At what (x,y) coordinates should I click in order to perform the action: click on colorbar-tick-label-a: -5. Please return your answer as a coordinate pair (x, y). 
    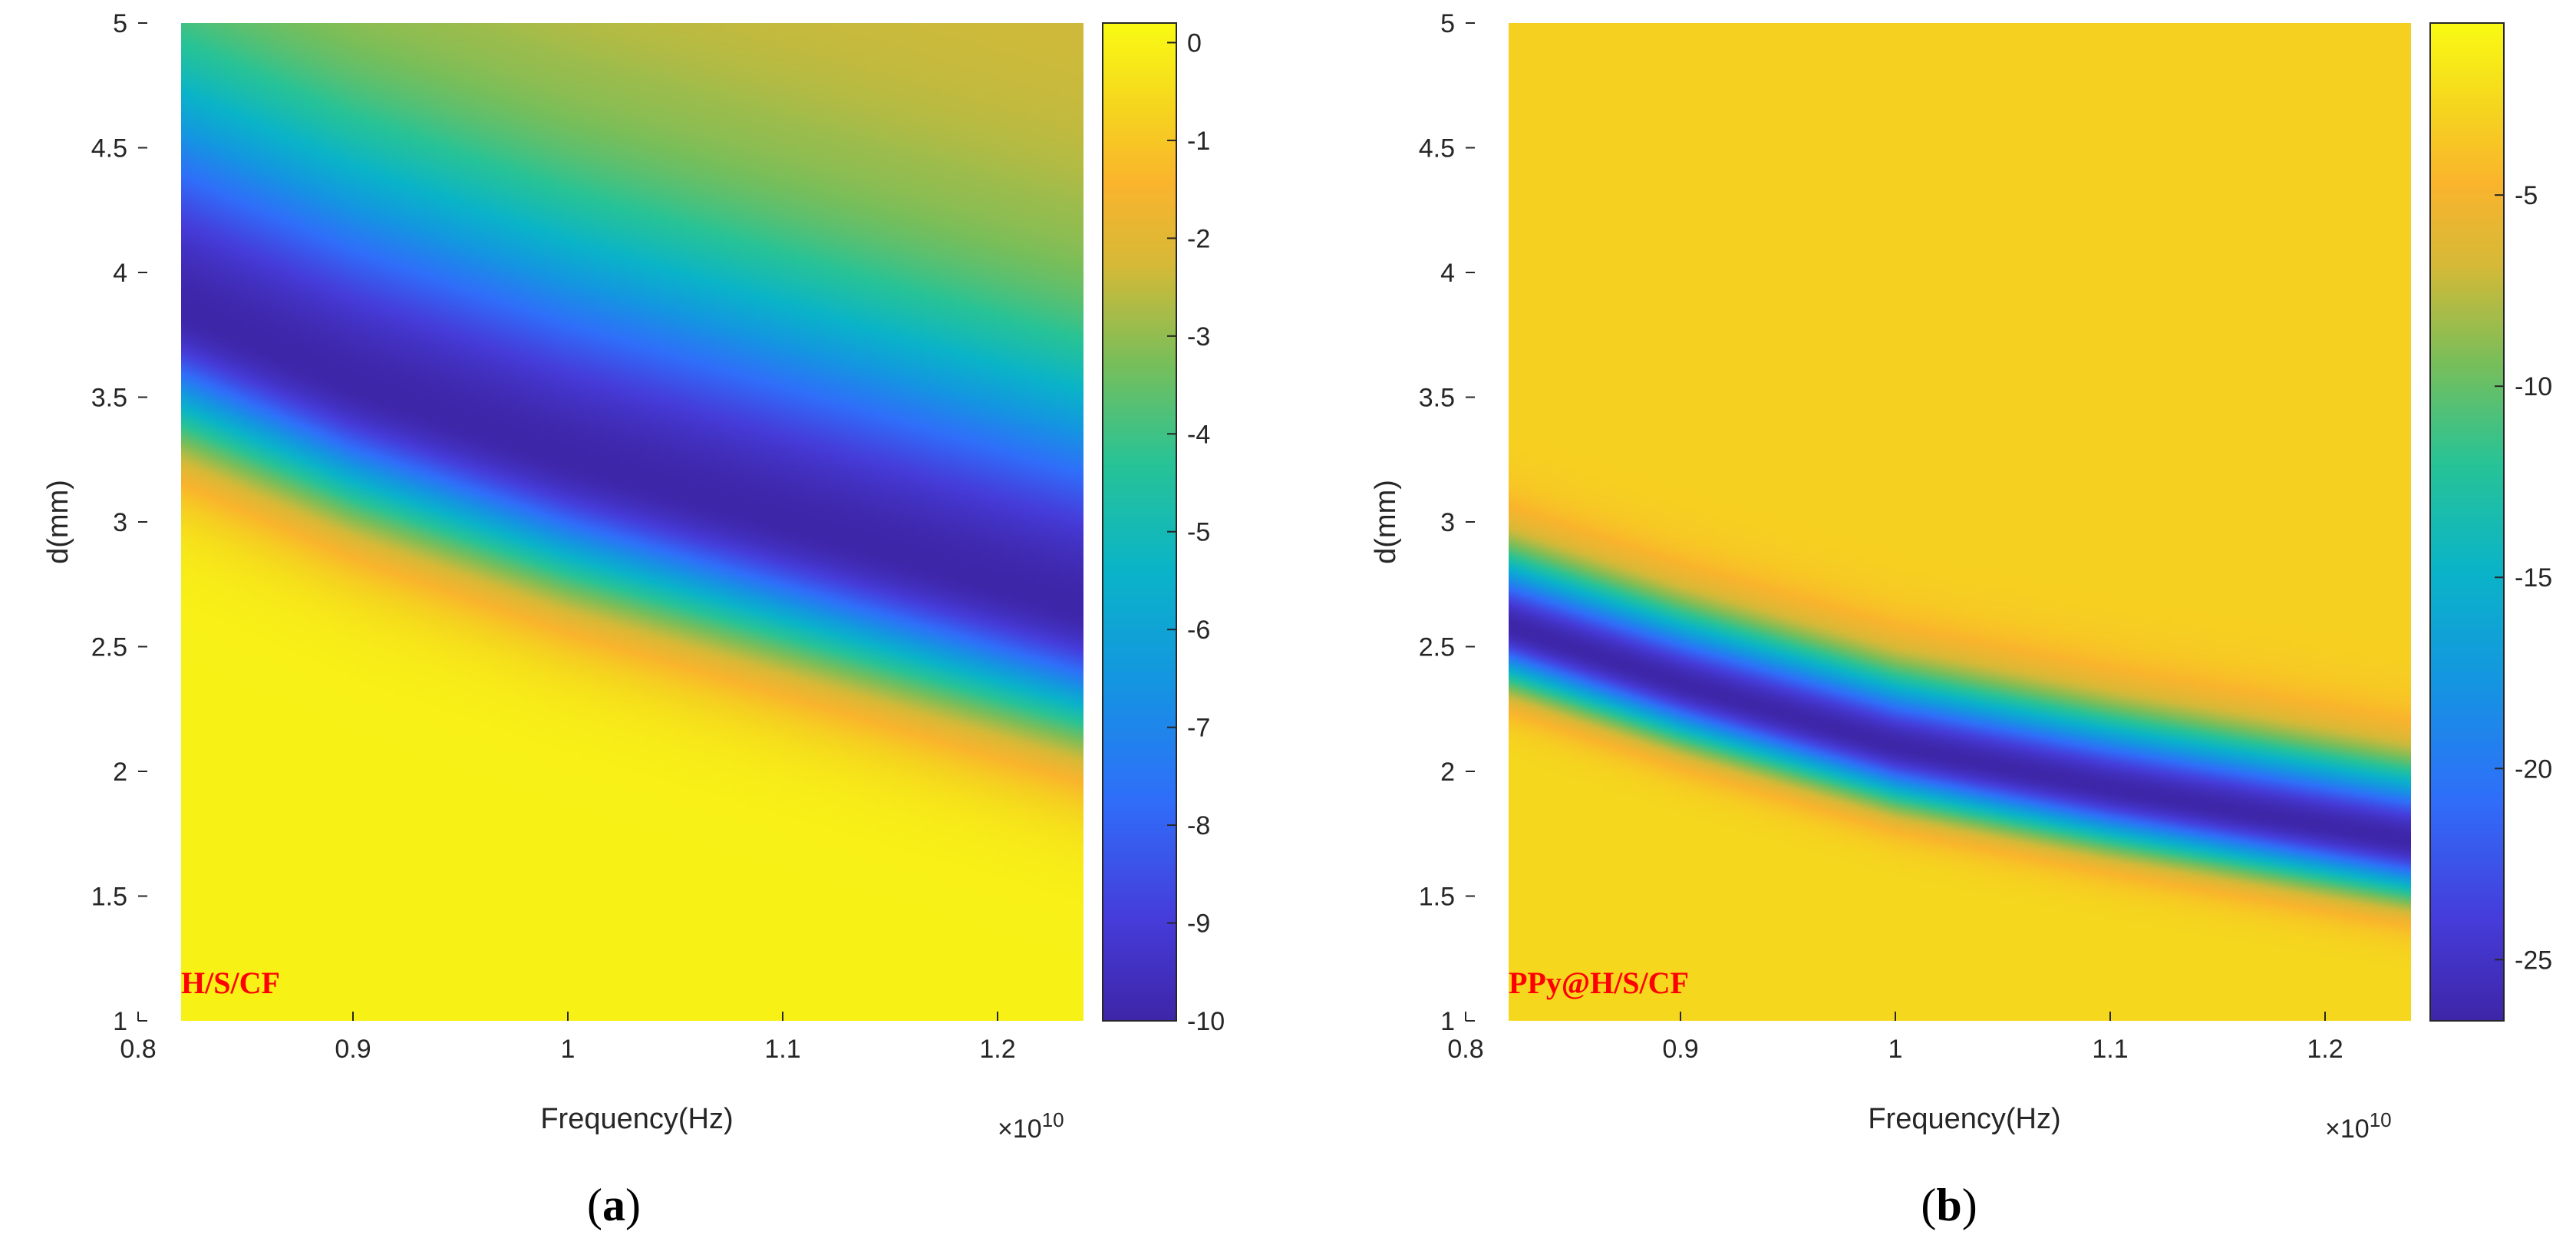
    Looking at the image, I should click on (1198, 533).